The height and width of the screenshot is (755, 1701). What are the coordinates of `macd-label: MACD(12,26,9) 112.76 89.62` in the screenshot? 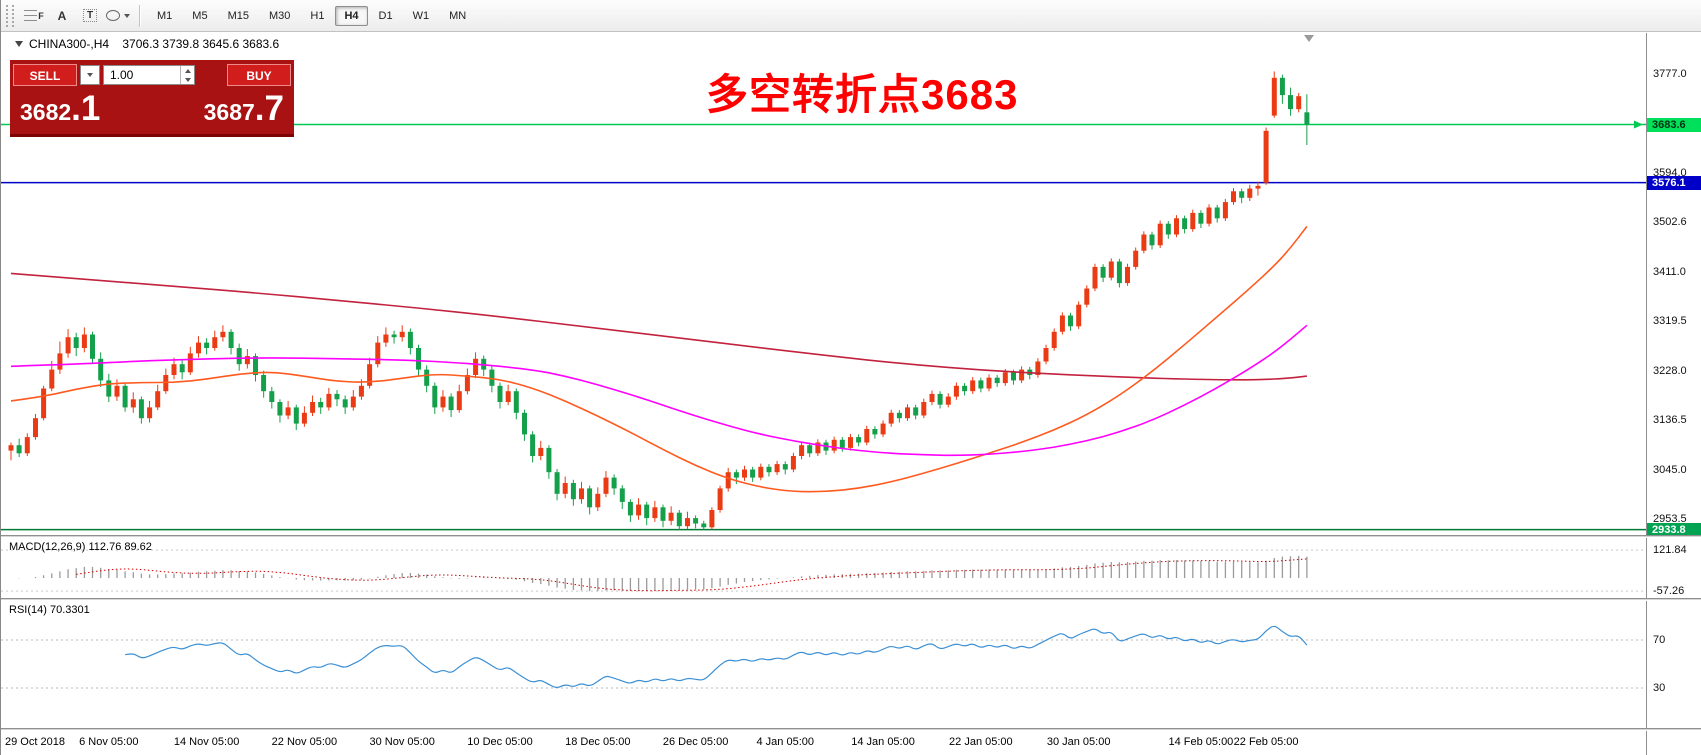 It's located at (80, 547).